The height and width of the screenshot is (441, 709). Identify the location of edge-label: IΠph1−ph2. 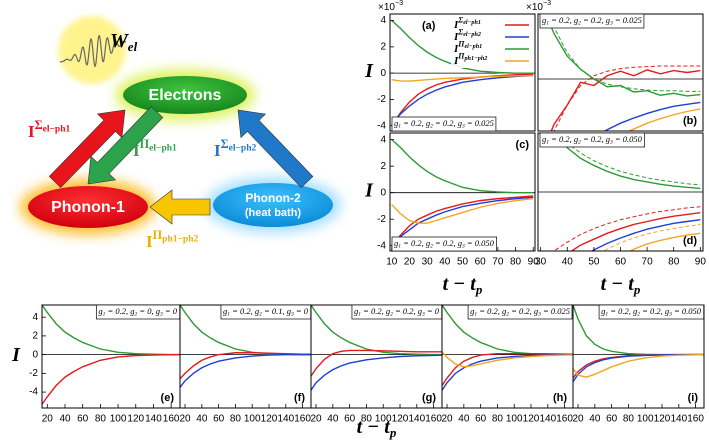
(172, 239).